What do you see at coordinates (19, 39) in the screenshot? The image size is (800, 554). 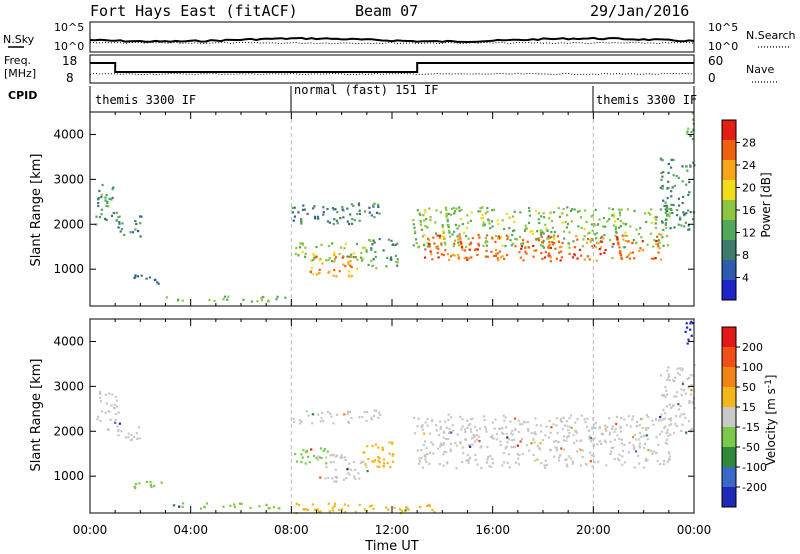 I see `nsky-label: N.Sky` at bounding box center [19, 39].